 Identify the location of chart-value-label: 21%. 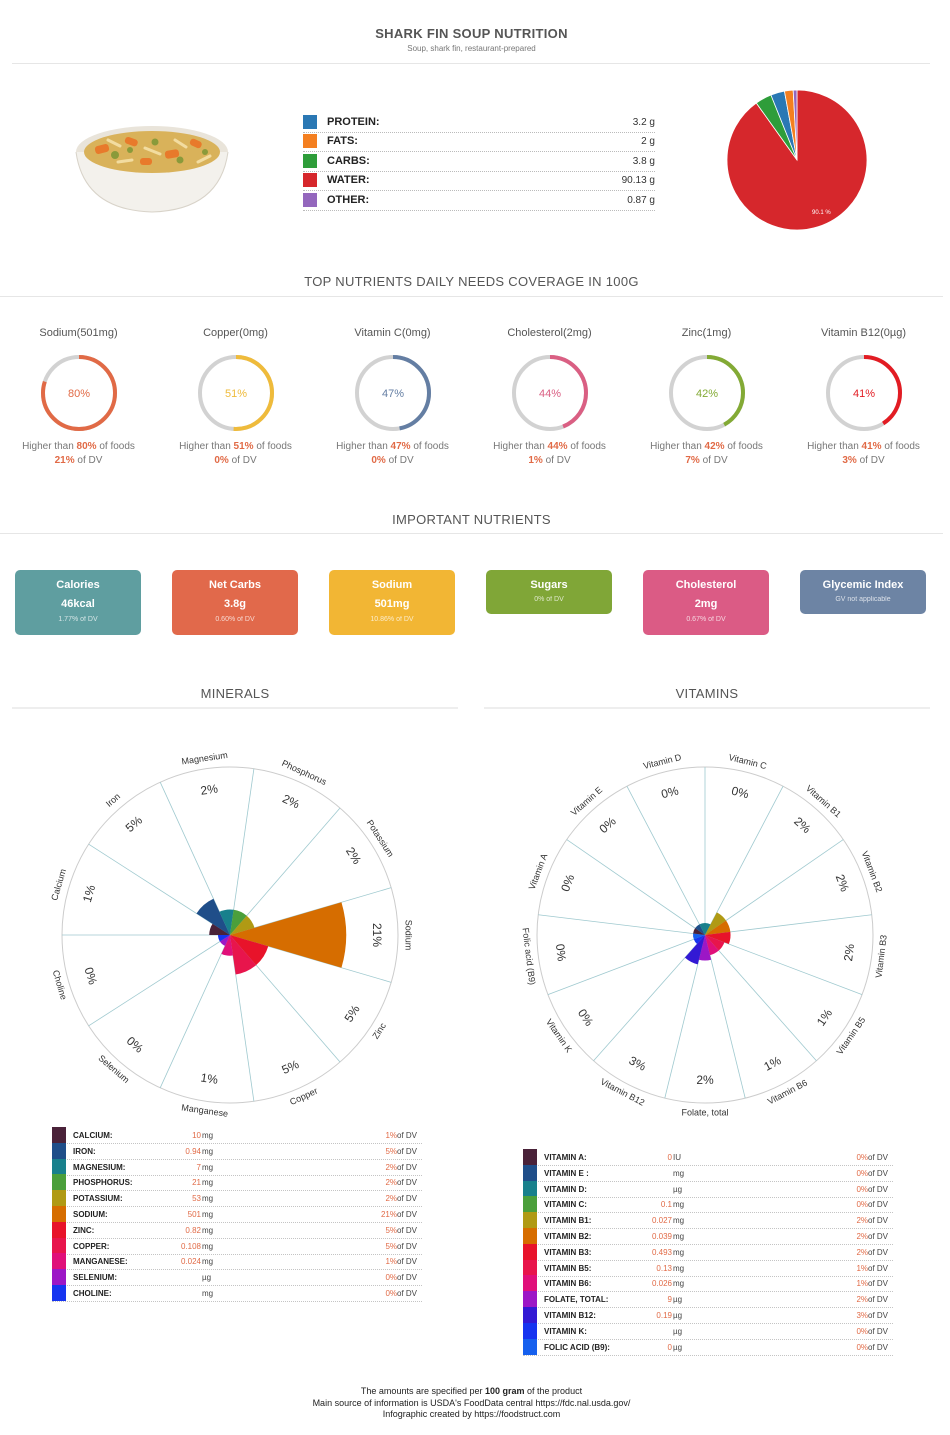
(377, 935).